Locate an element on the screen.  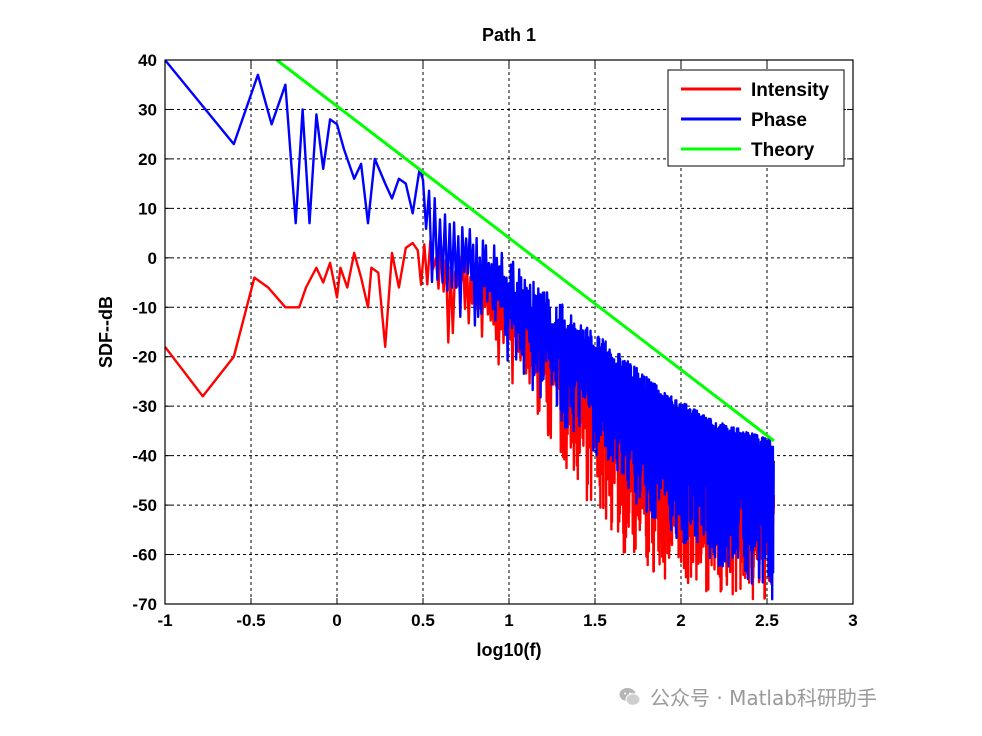
legend-label-phase: Phase is located at coordinates (779, 120).